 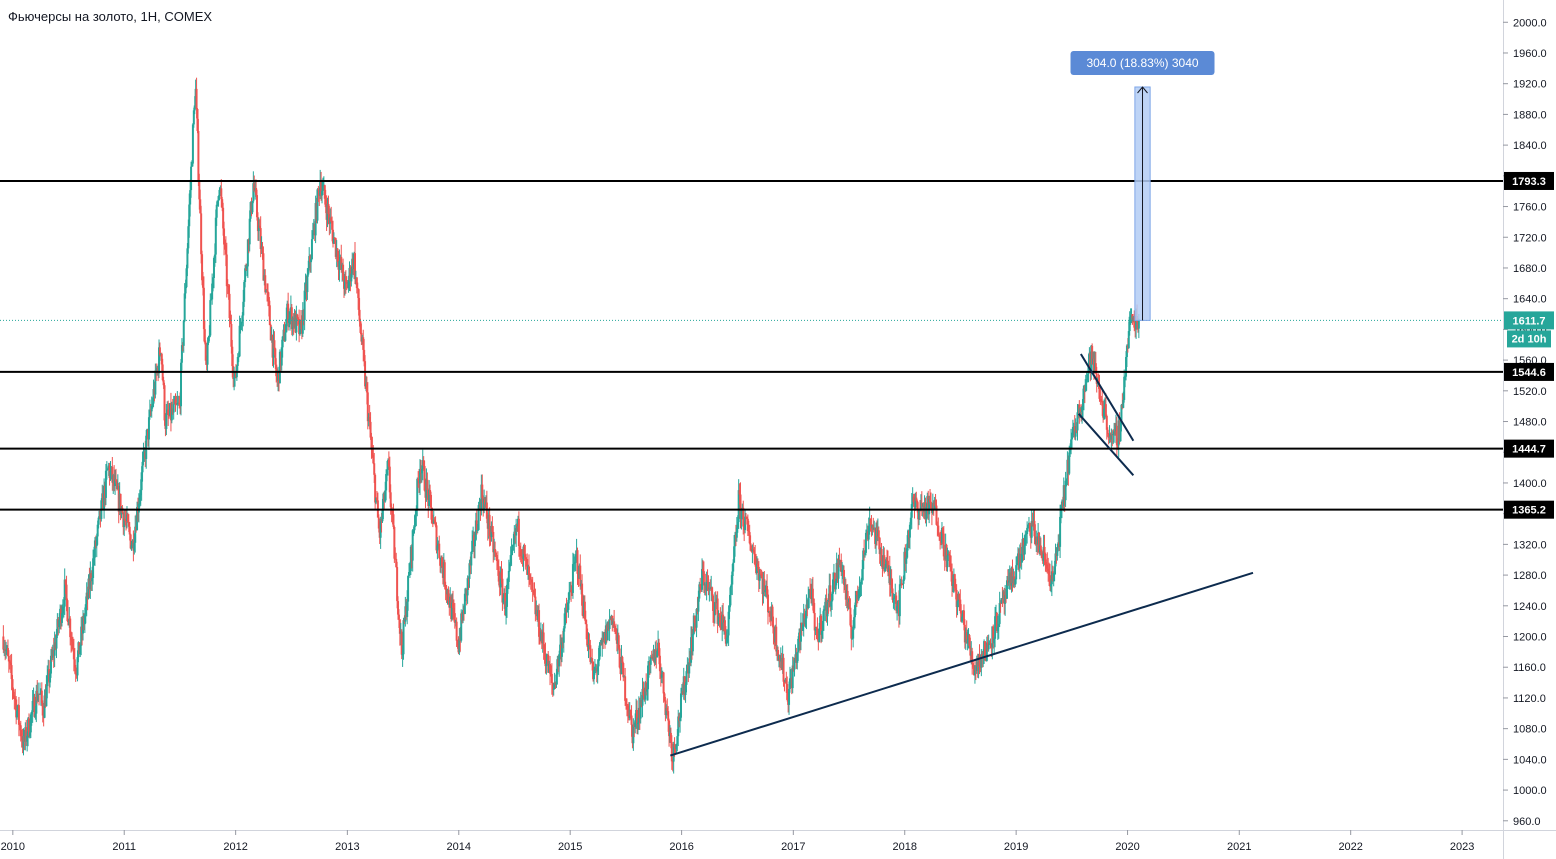 What do you see at coordinates (1530, 208) in the screenshot?
I see `price-tick-label: 1760.0` at bounding box center [1530, 208].